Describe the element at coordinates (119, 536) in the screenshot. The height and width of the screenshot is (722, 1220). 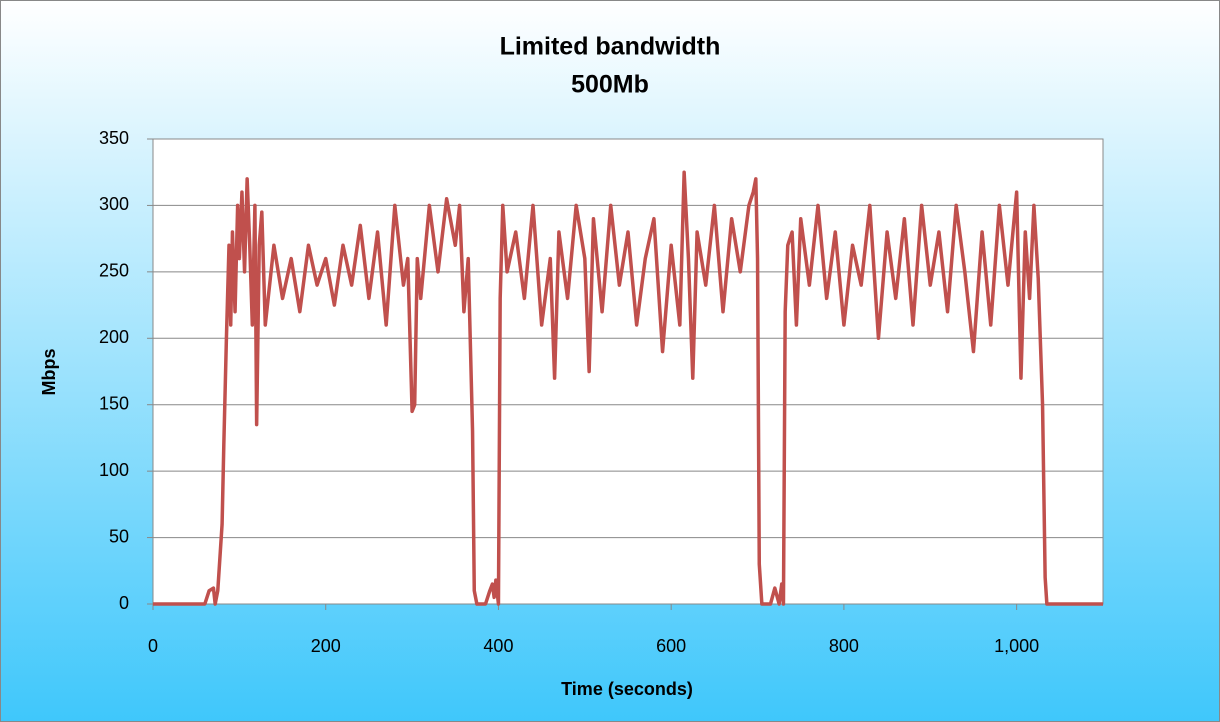
I see `y-tick-label: 50` at that location.